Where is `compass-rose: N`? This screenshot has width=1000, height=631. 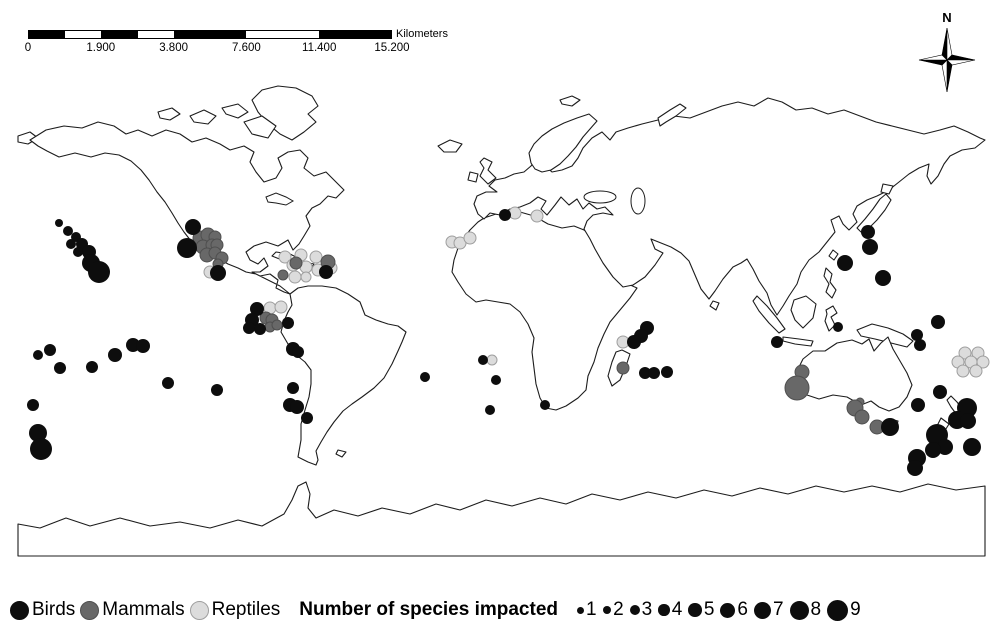
compass-rose: N is located at coordinates (947, 51).